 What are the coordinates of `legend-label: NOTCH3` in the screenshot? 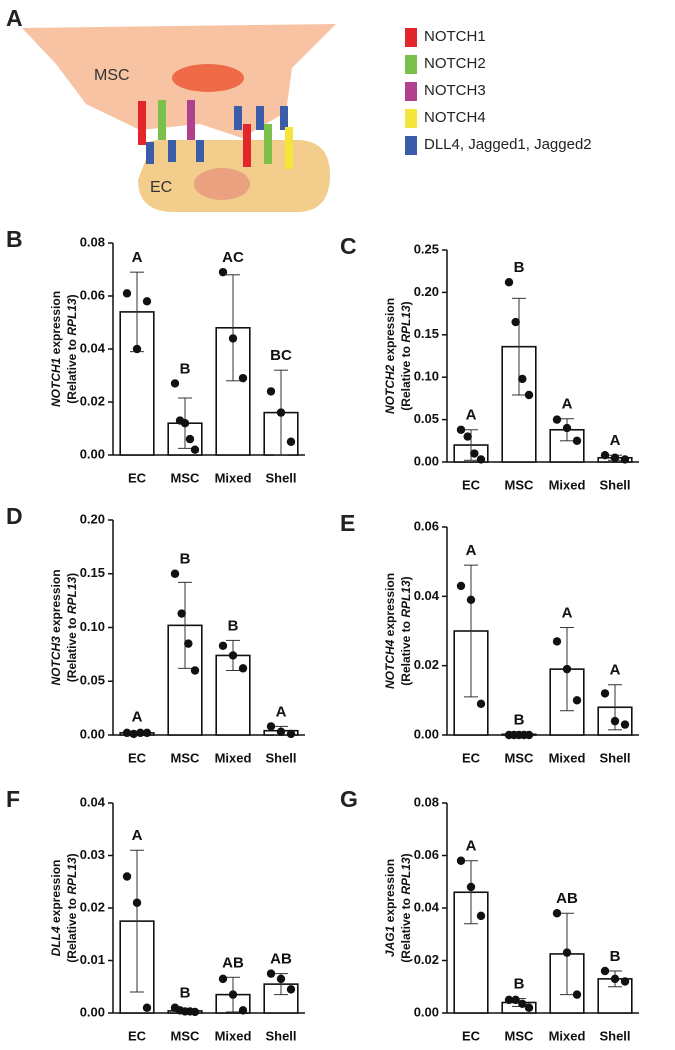 It's located at (455, 90).